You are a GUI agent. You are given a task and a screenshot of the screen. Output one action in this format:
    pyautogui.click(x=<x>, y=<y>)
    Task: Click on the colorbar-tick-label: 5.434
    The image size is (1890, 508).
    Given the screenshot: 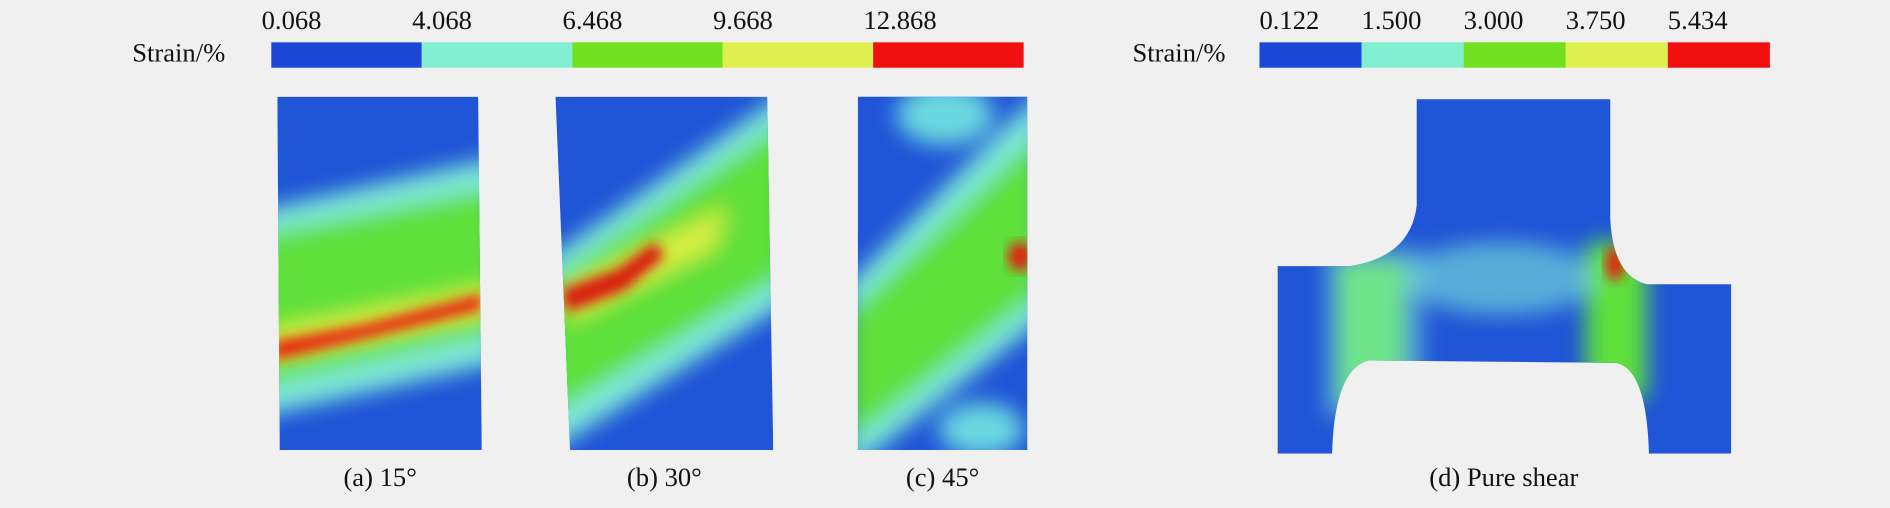 What is the action you would take?
    pyautogui.click(x=1698, y=20)
    